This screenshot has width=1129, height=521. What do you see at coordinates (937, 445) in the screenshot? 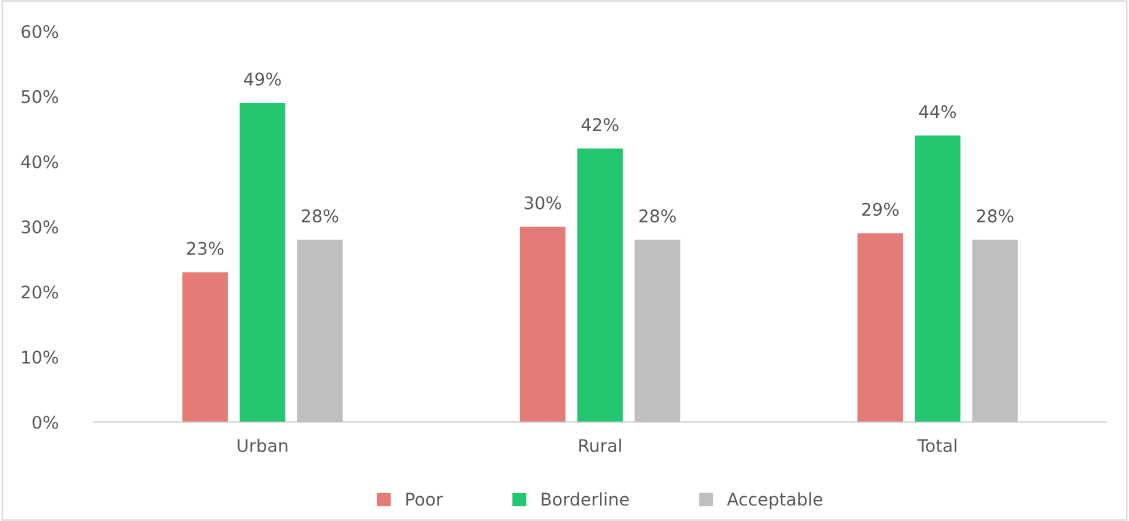
I see `x-tick-label: Total` at bounding box center [937, 445].